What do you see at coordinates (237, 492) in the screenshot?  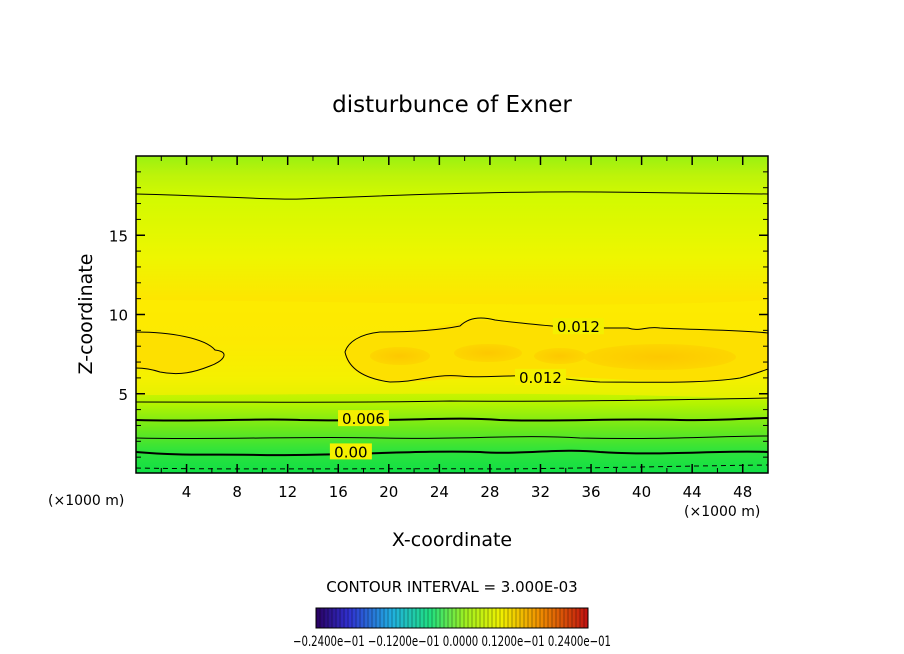 I see `x-tick-label: 8` at bounding box center [237, 492].